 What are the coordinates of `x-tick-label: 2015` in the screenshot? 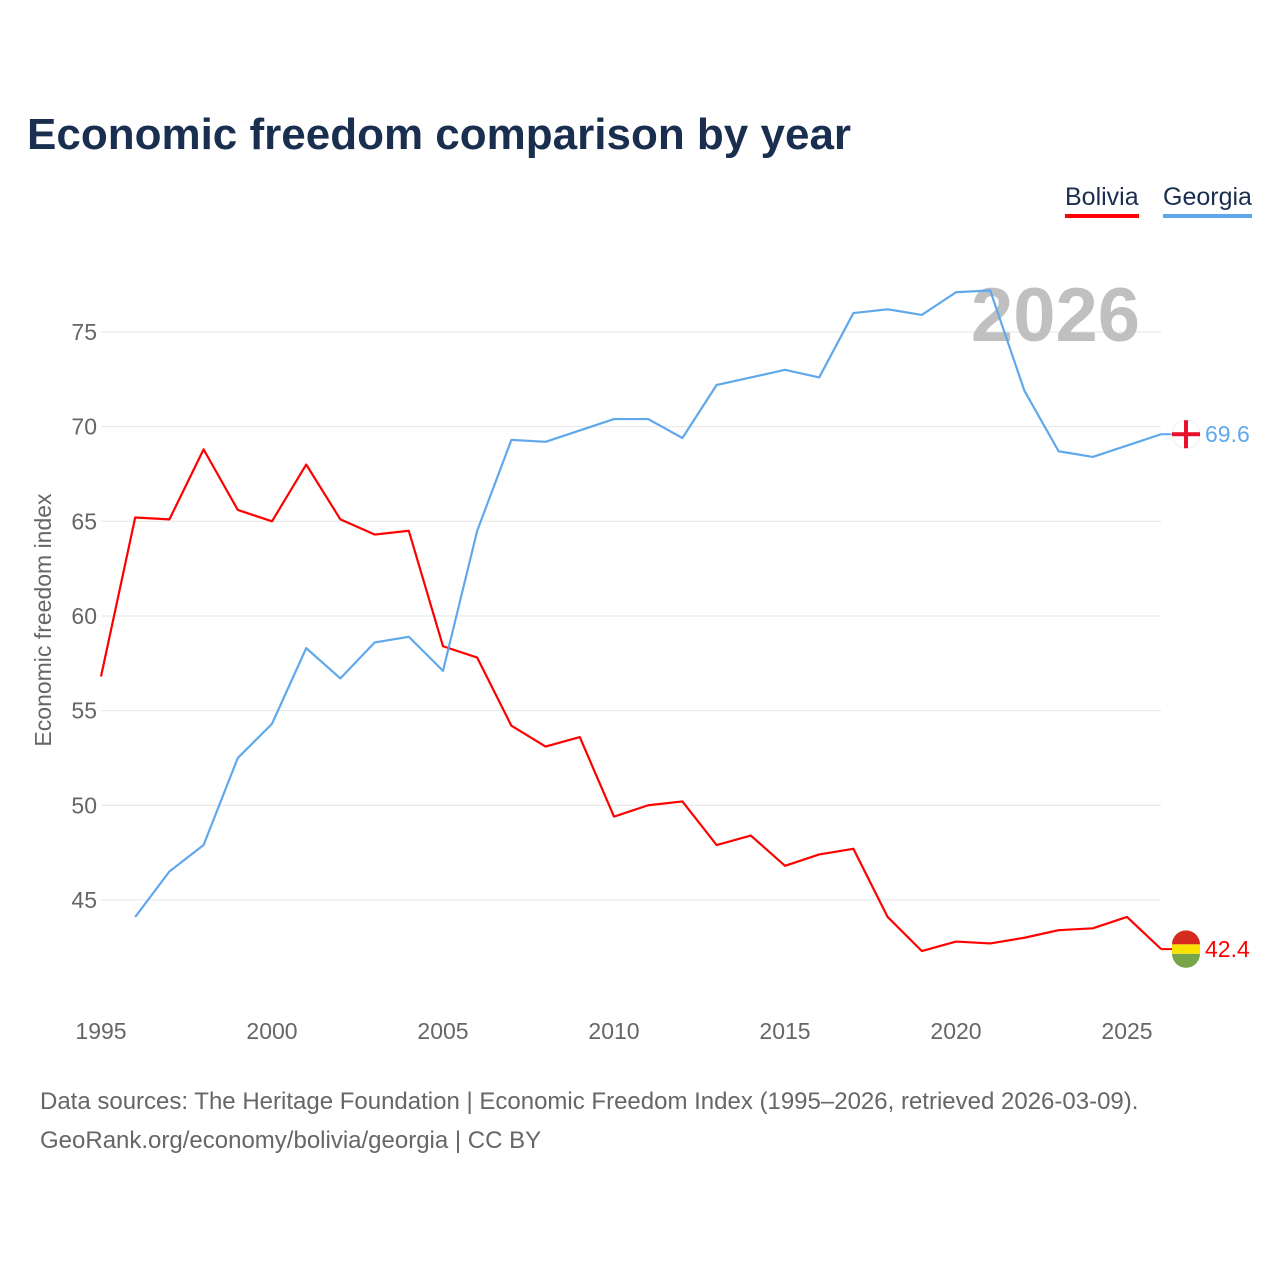 It's located at (784, 1031).